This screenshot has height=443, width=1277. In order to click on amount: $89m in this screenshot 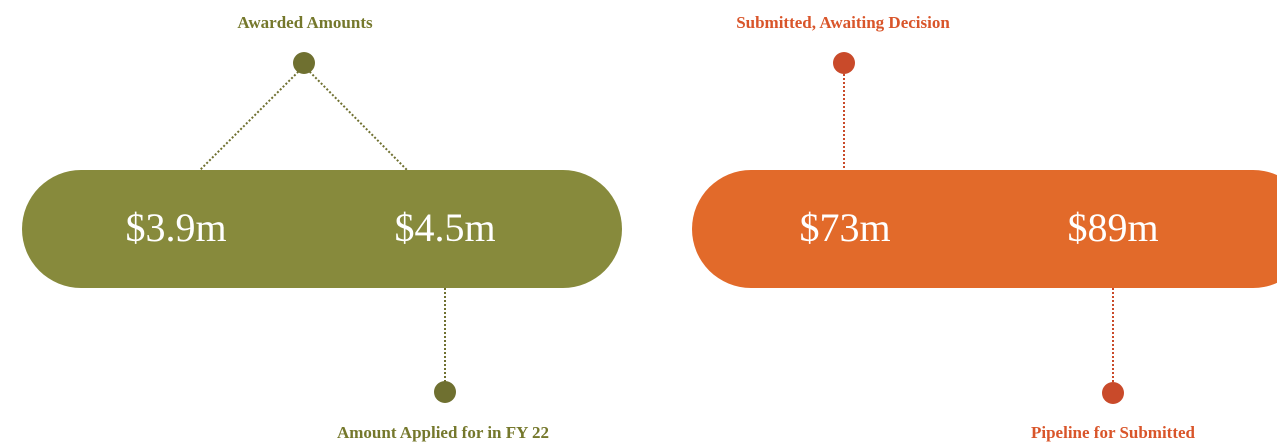, I will do `click(1112, 227)`.